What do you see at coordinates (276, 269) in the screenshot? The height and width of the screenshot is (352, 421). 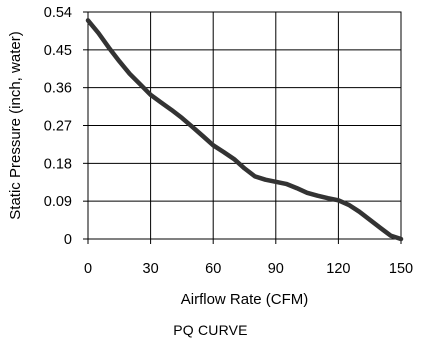 I see `x-tick-label: 90` at bounding box center [276, 269].